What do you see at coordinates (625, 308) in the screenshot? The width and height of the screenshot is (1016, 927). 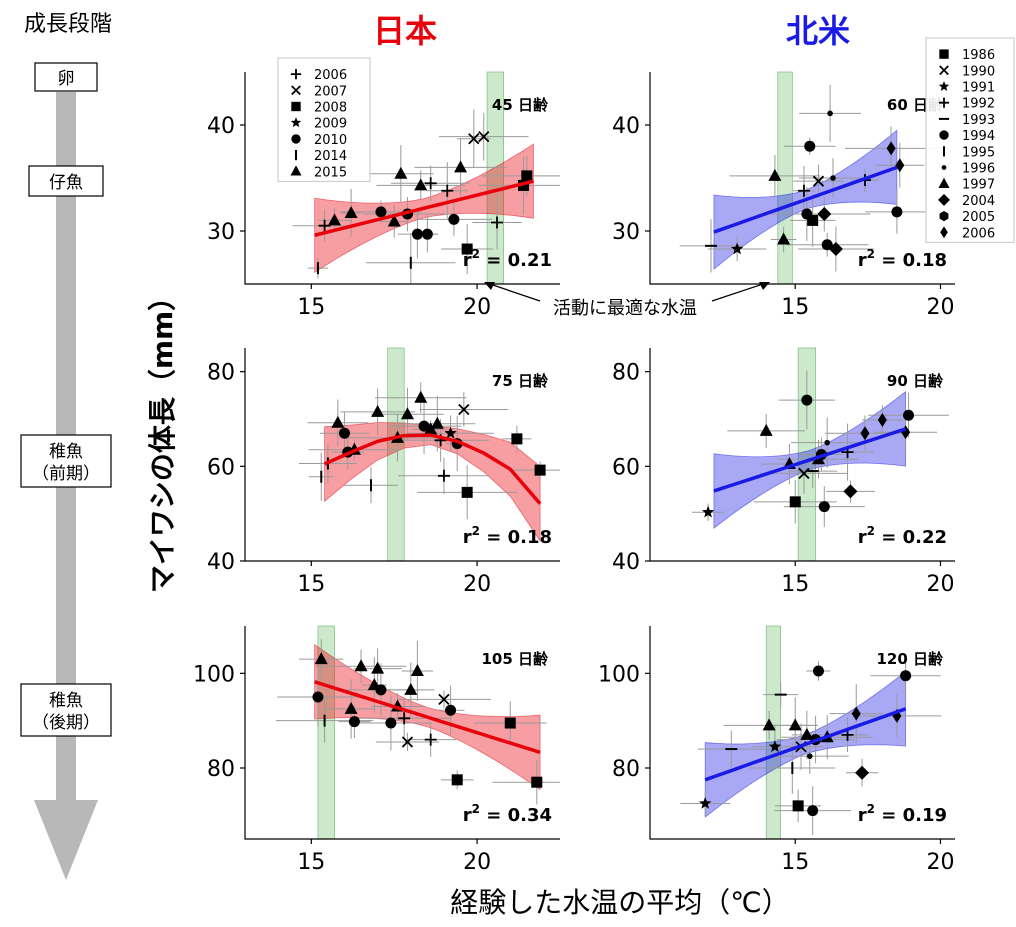 I see `annotation-text: 活動に最適な水温` at bounding box center [625, 308].